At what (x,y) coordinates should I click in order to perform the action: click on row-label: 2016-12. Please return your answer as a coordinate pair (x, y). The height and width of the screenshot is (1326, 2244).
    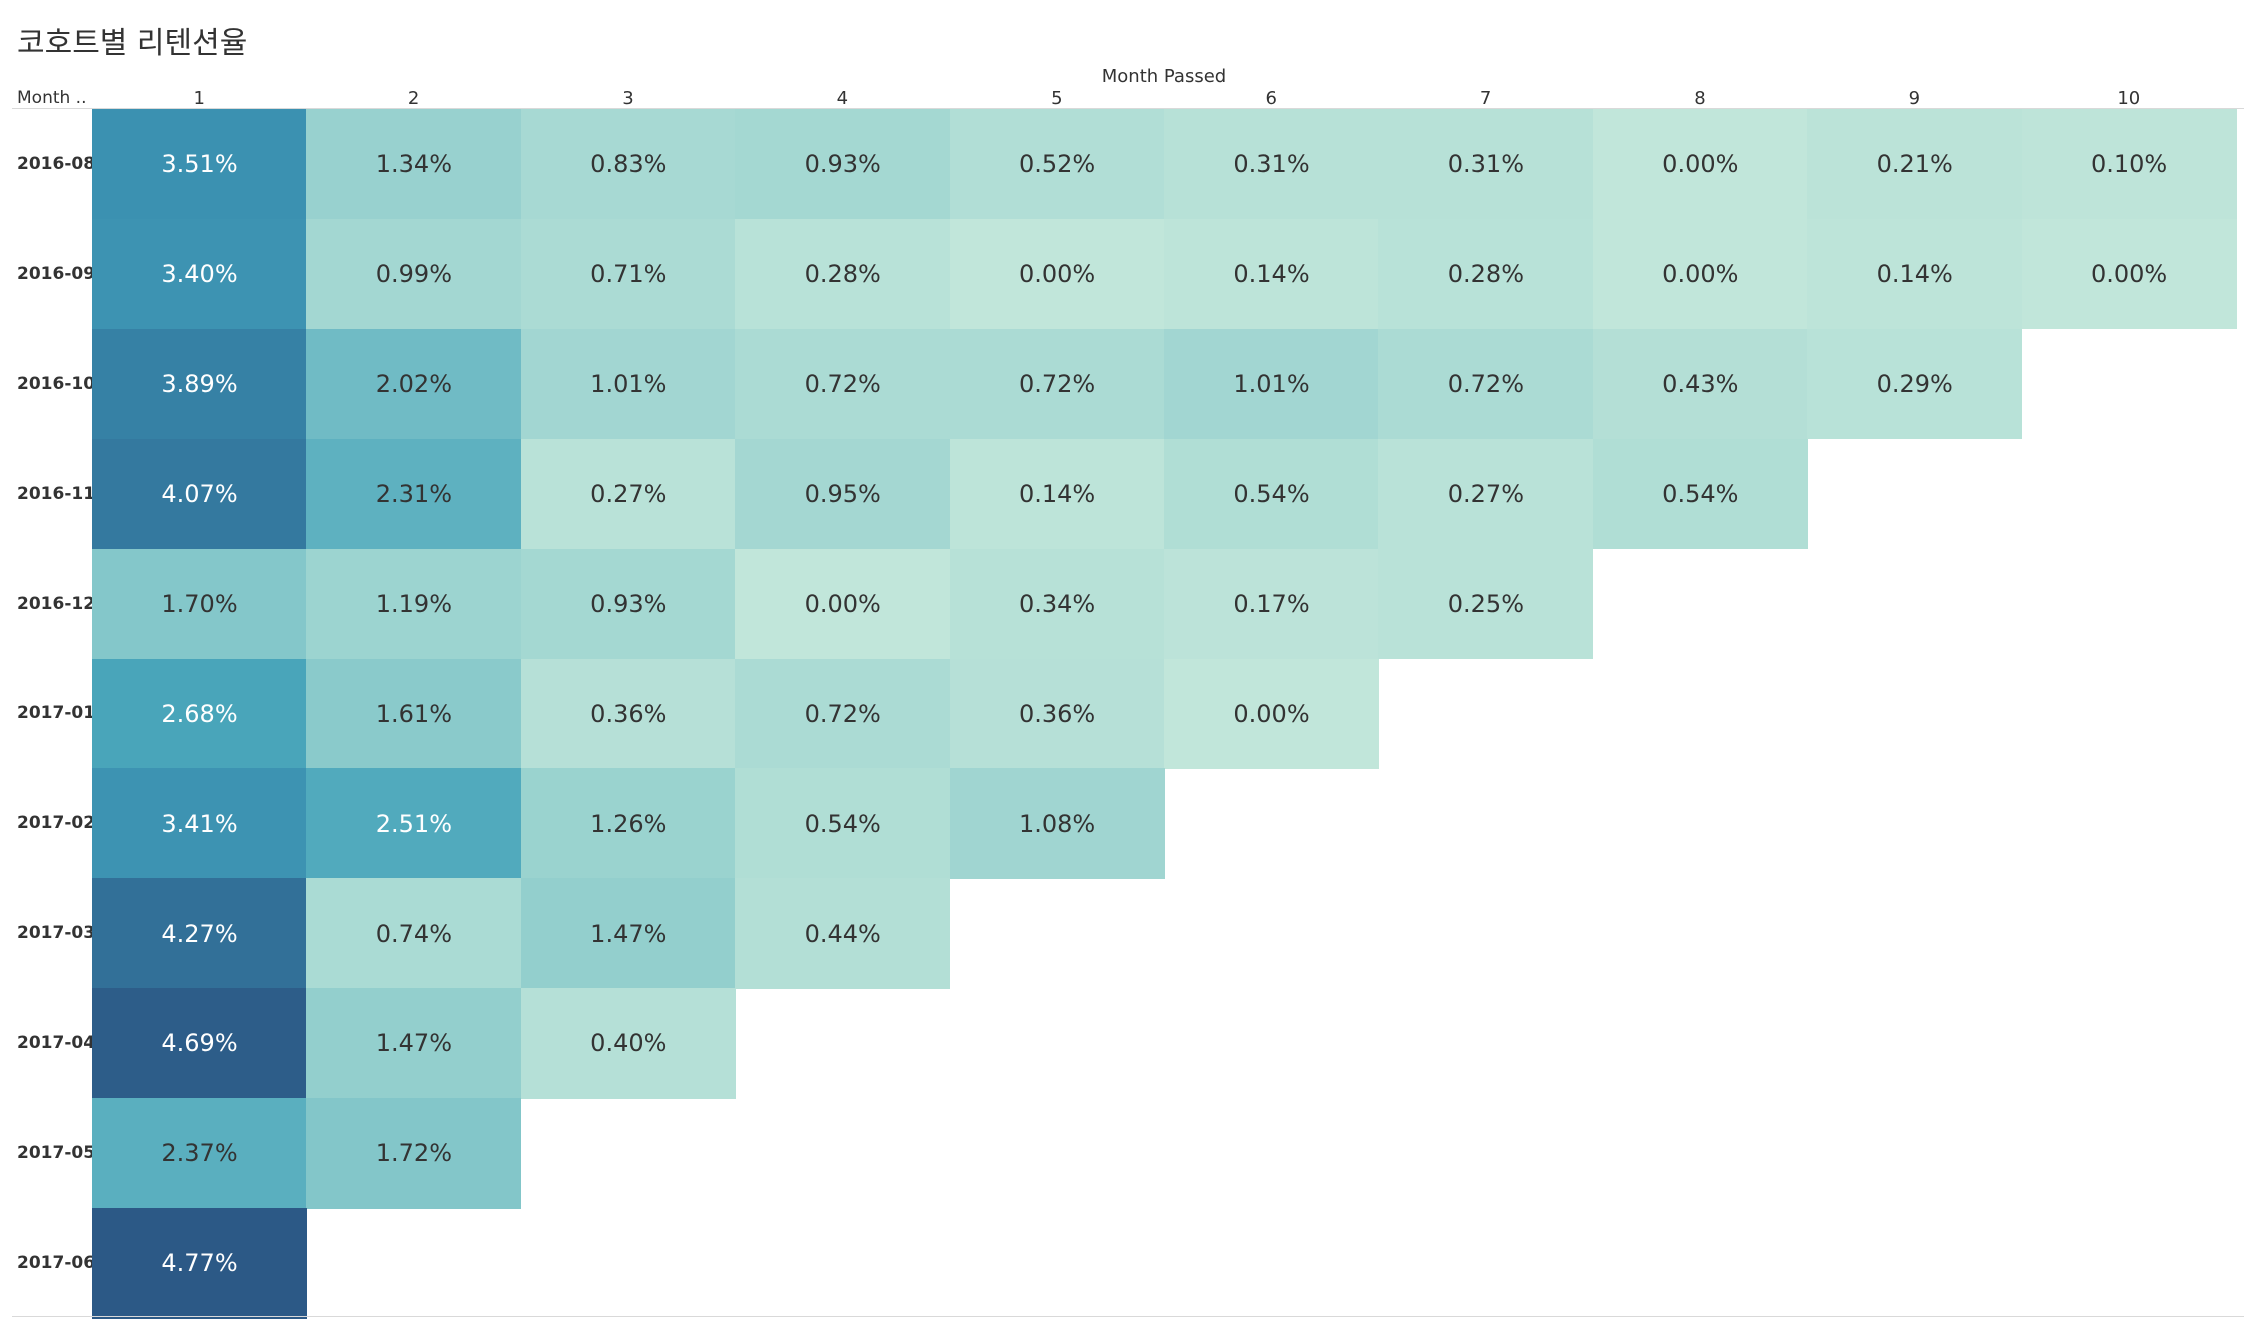
    Looking at the image, I should click on (56, 603).